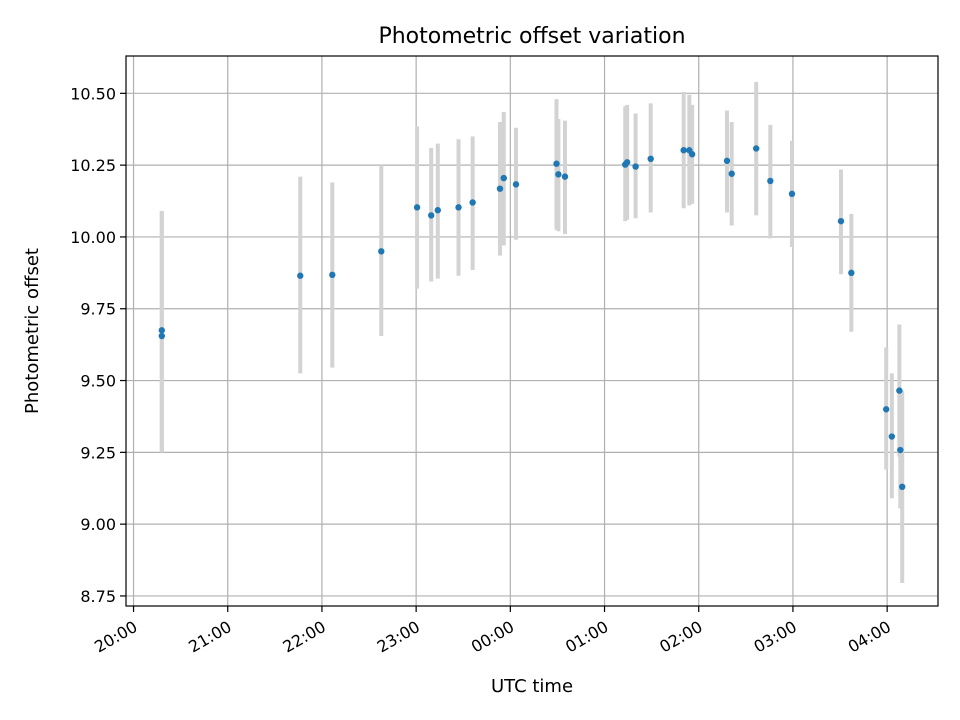 This screenshot has width=960, height=720. Describe the element at coordinates (98, 452) in the screenshot. I see `y-tick-label: 9.25` at that location.